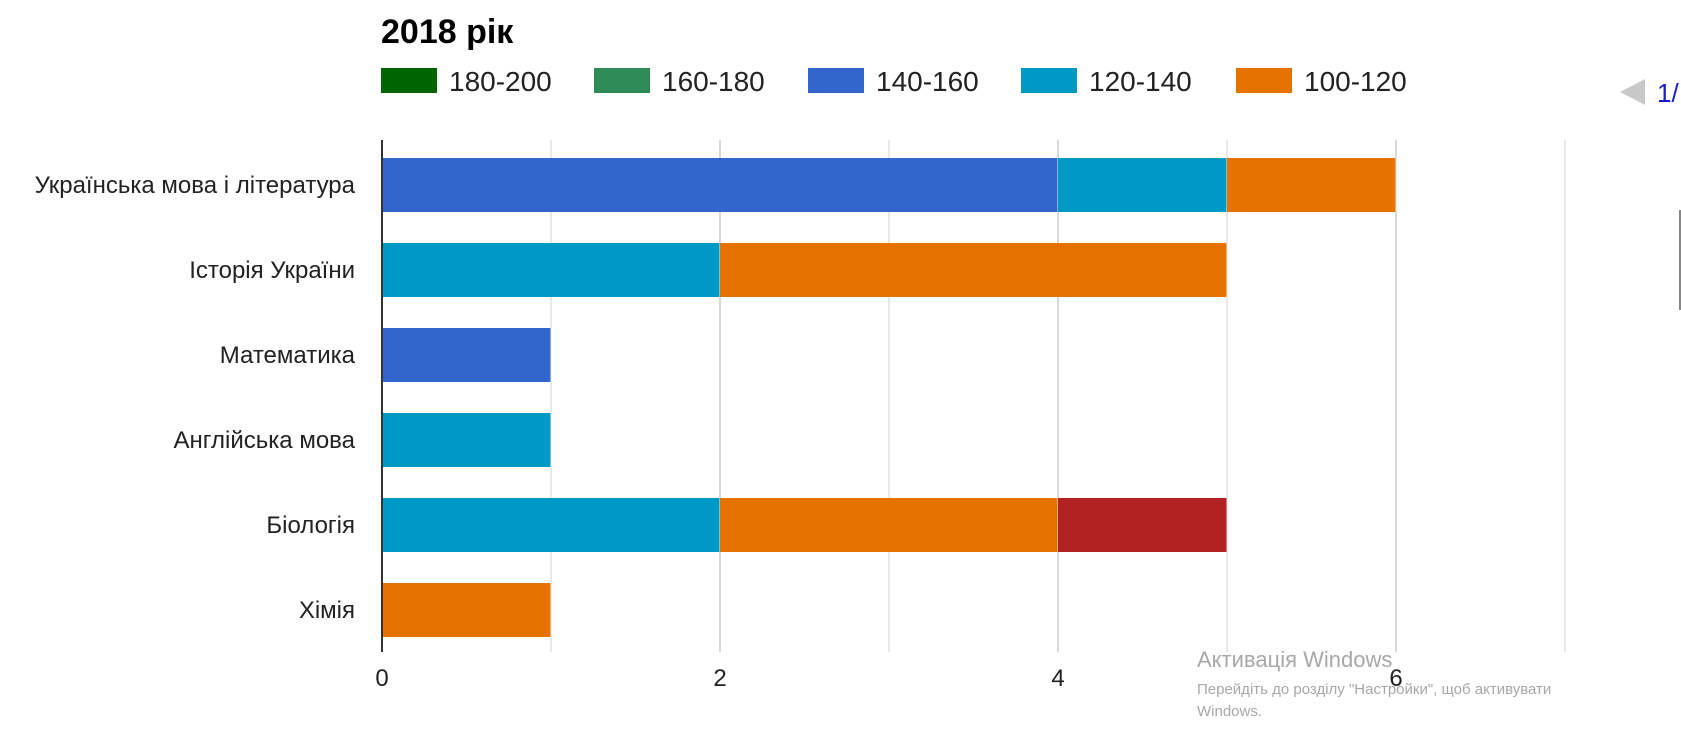 The height and width of the screenshot is (730, 1681). What do you see at coordinates (1668, 93) in the screenshot?
I see `pager-text: 1/` at bounding box center [1668, 93].